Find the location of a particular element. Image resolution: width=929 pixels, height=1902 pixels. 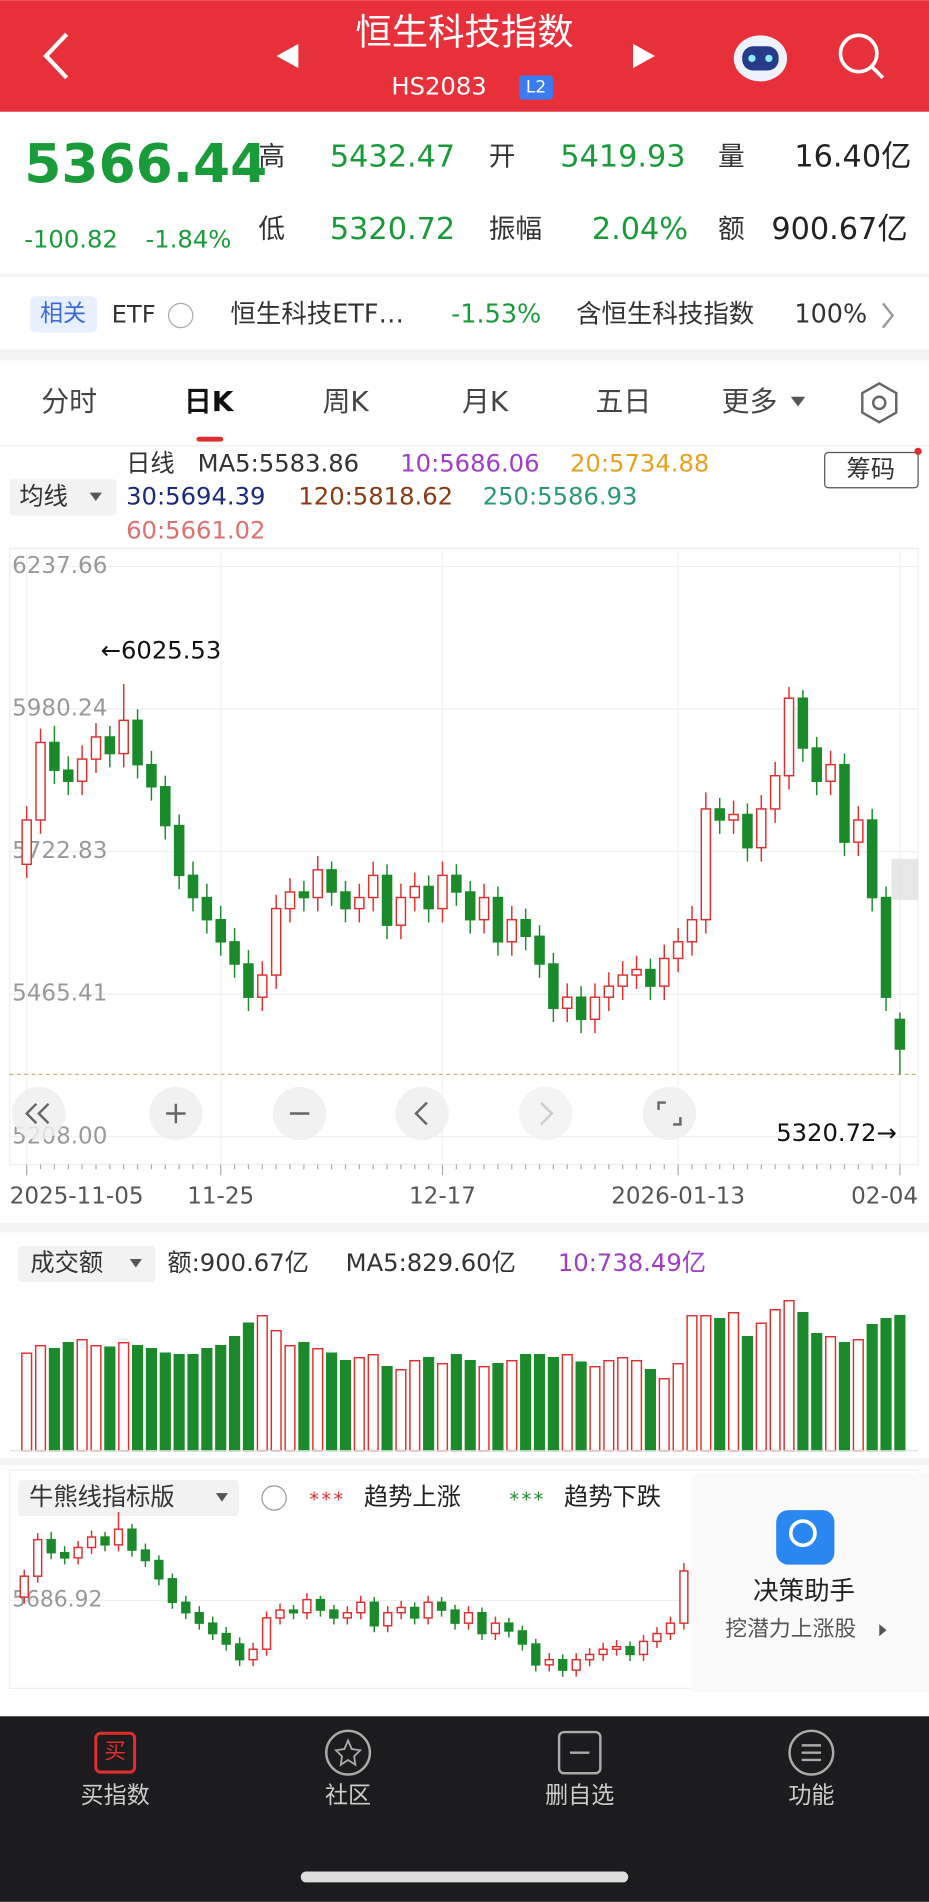

tab: 日K is located at coordinates (209, 401).